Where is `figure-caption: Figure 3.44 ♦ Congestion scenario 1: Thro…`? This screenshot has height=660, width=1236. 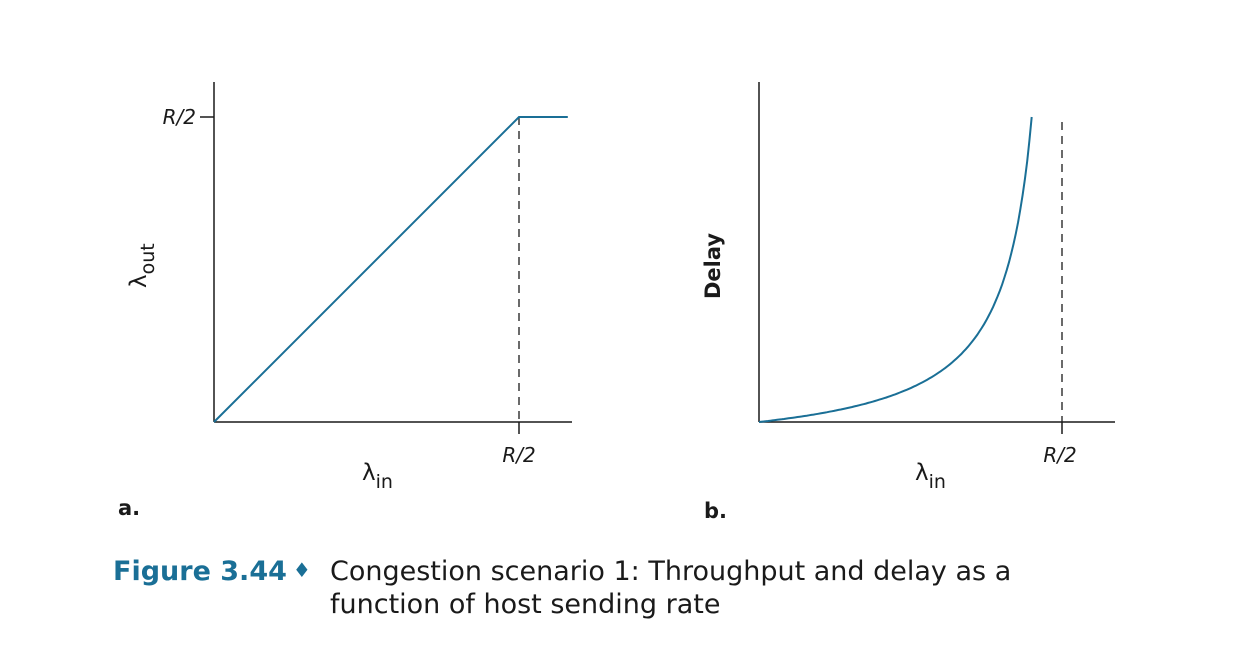
figure-caption: Figure 3.44 ♦ Congestion scenario 1: Thro… is located at coordinates (613, 587).